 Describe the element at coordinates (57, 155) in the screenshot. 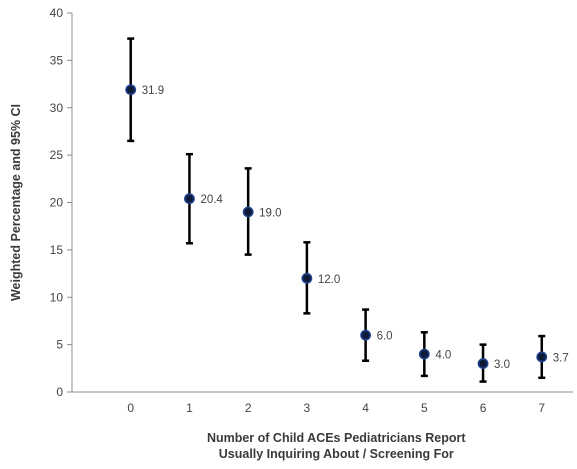

I see `y-tick-label: 25` at that location.